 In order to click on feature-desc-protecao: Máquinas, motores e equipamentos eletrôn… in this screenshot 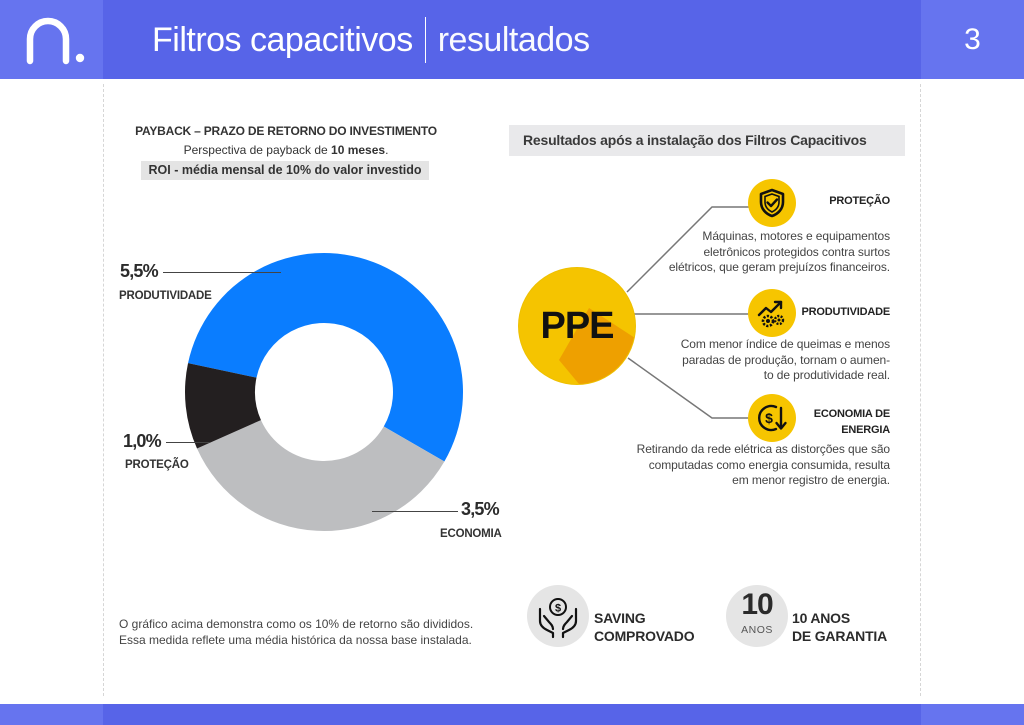, I will do `click(750, 252)`.